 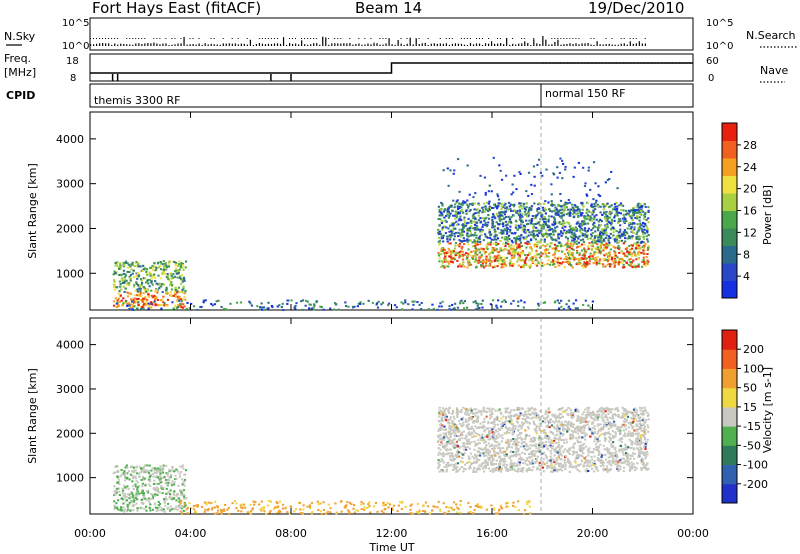 I want to click on power-colorbar-tick-label: 4, so click(x=746, y=276).